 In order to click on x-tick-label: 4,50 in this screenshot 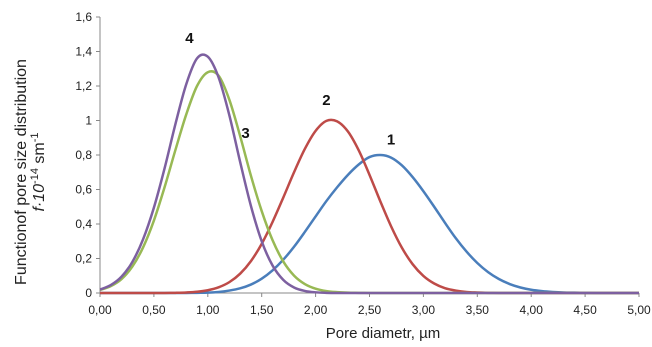, I will do `click(585, 310)`.